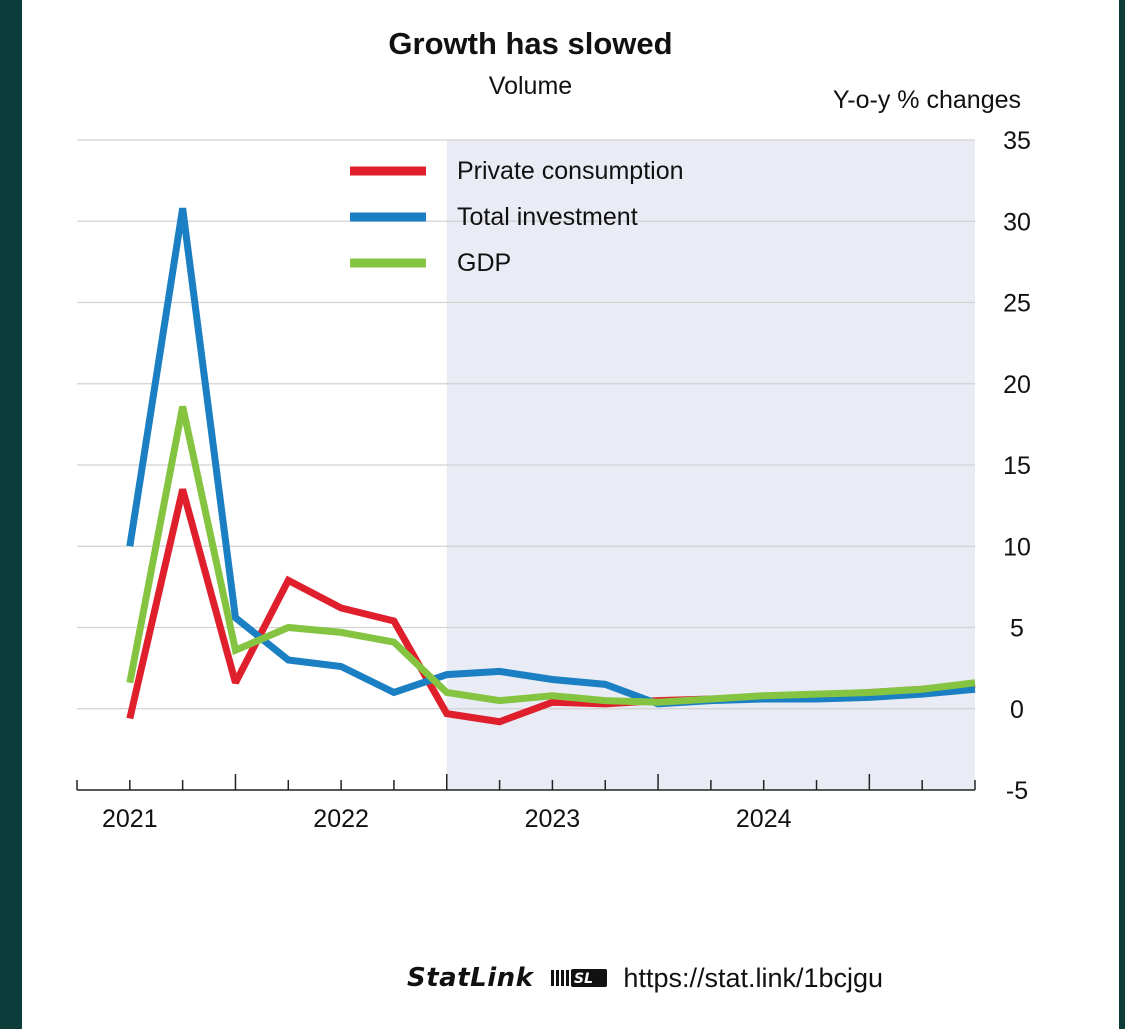 The width and height of the screenshot is (1125, 1029). Describe the element at coordinates (753, 977) in the screenshot. I see `statlink-url: https://stat.link/1bcjgu` at that location.